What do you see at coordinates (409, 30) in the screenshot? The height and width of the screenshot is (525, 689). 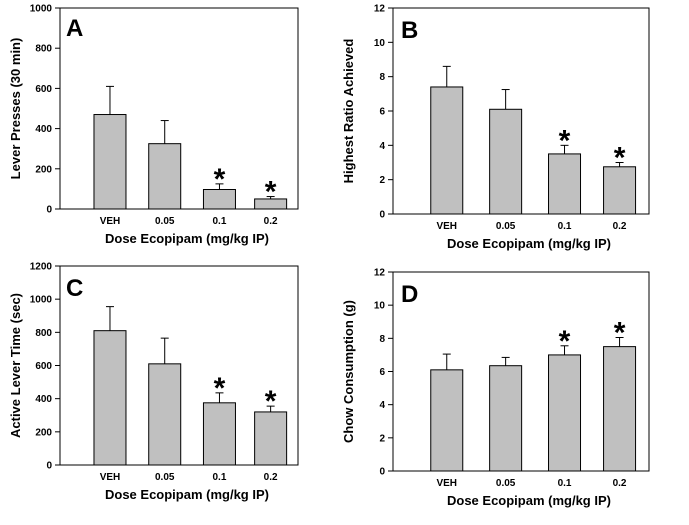 I see `panel-letter: B` at bounding box center [409, 30].